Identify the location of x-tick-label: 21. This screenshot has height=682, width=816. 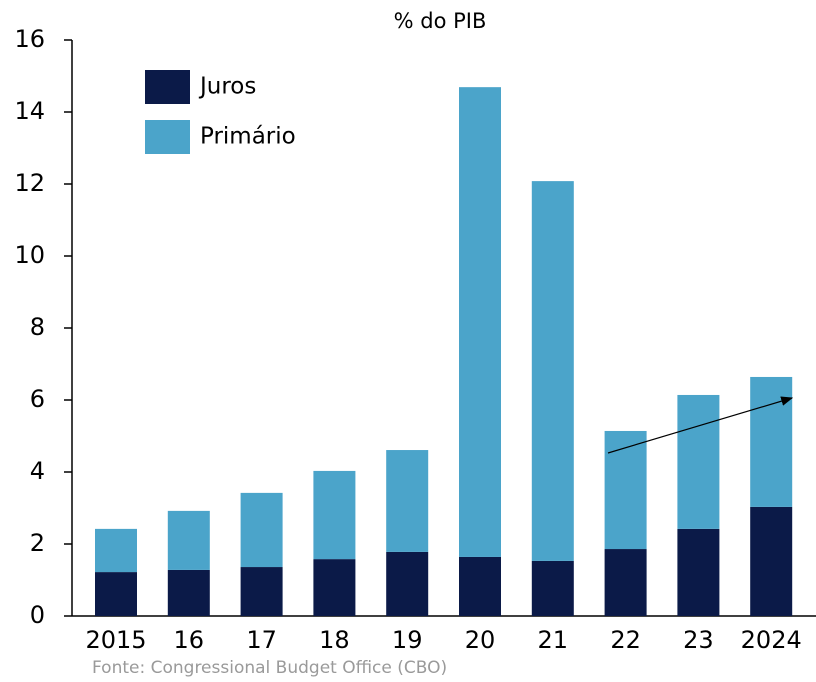
(553, 640).